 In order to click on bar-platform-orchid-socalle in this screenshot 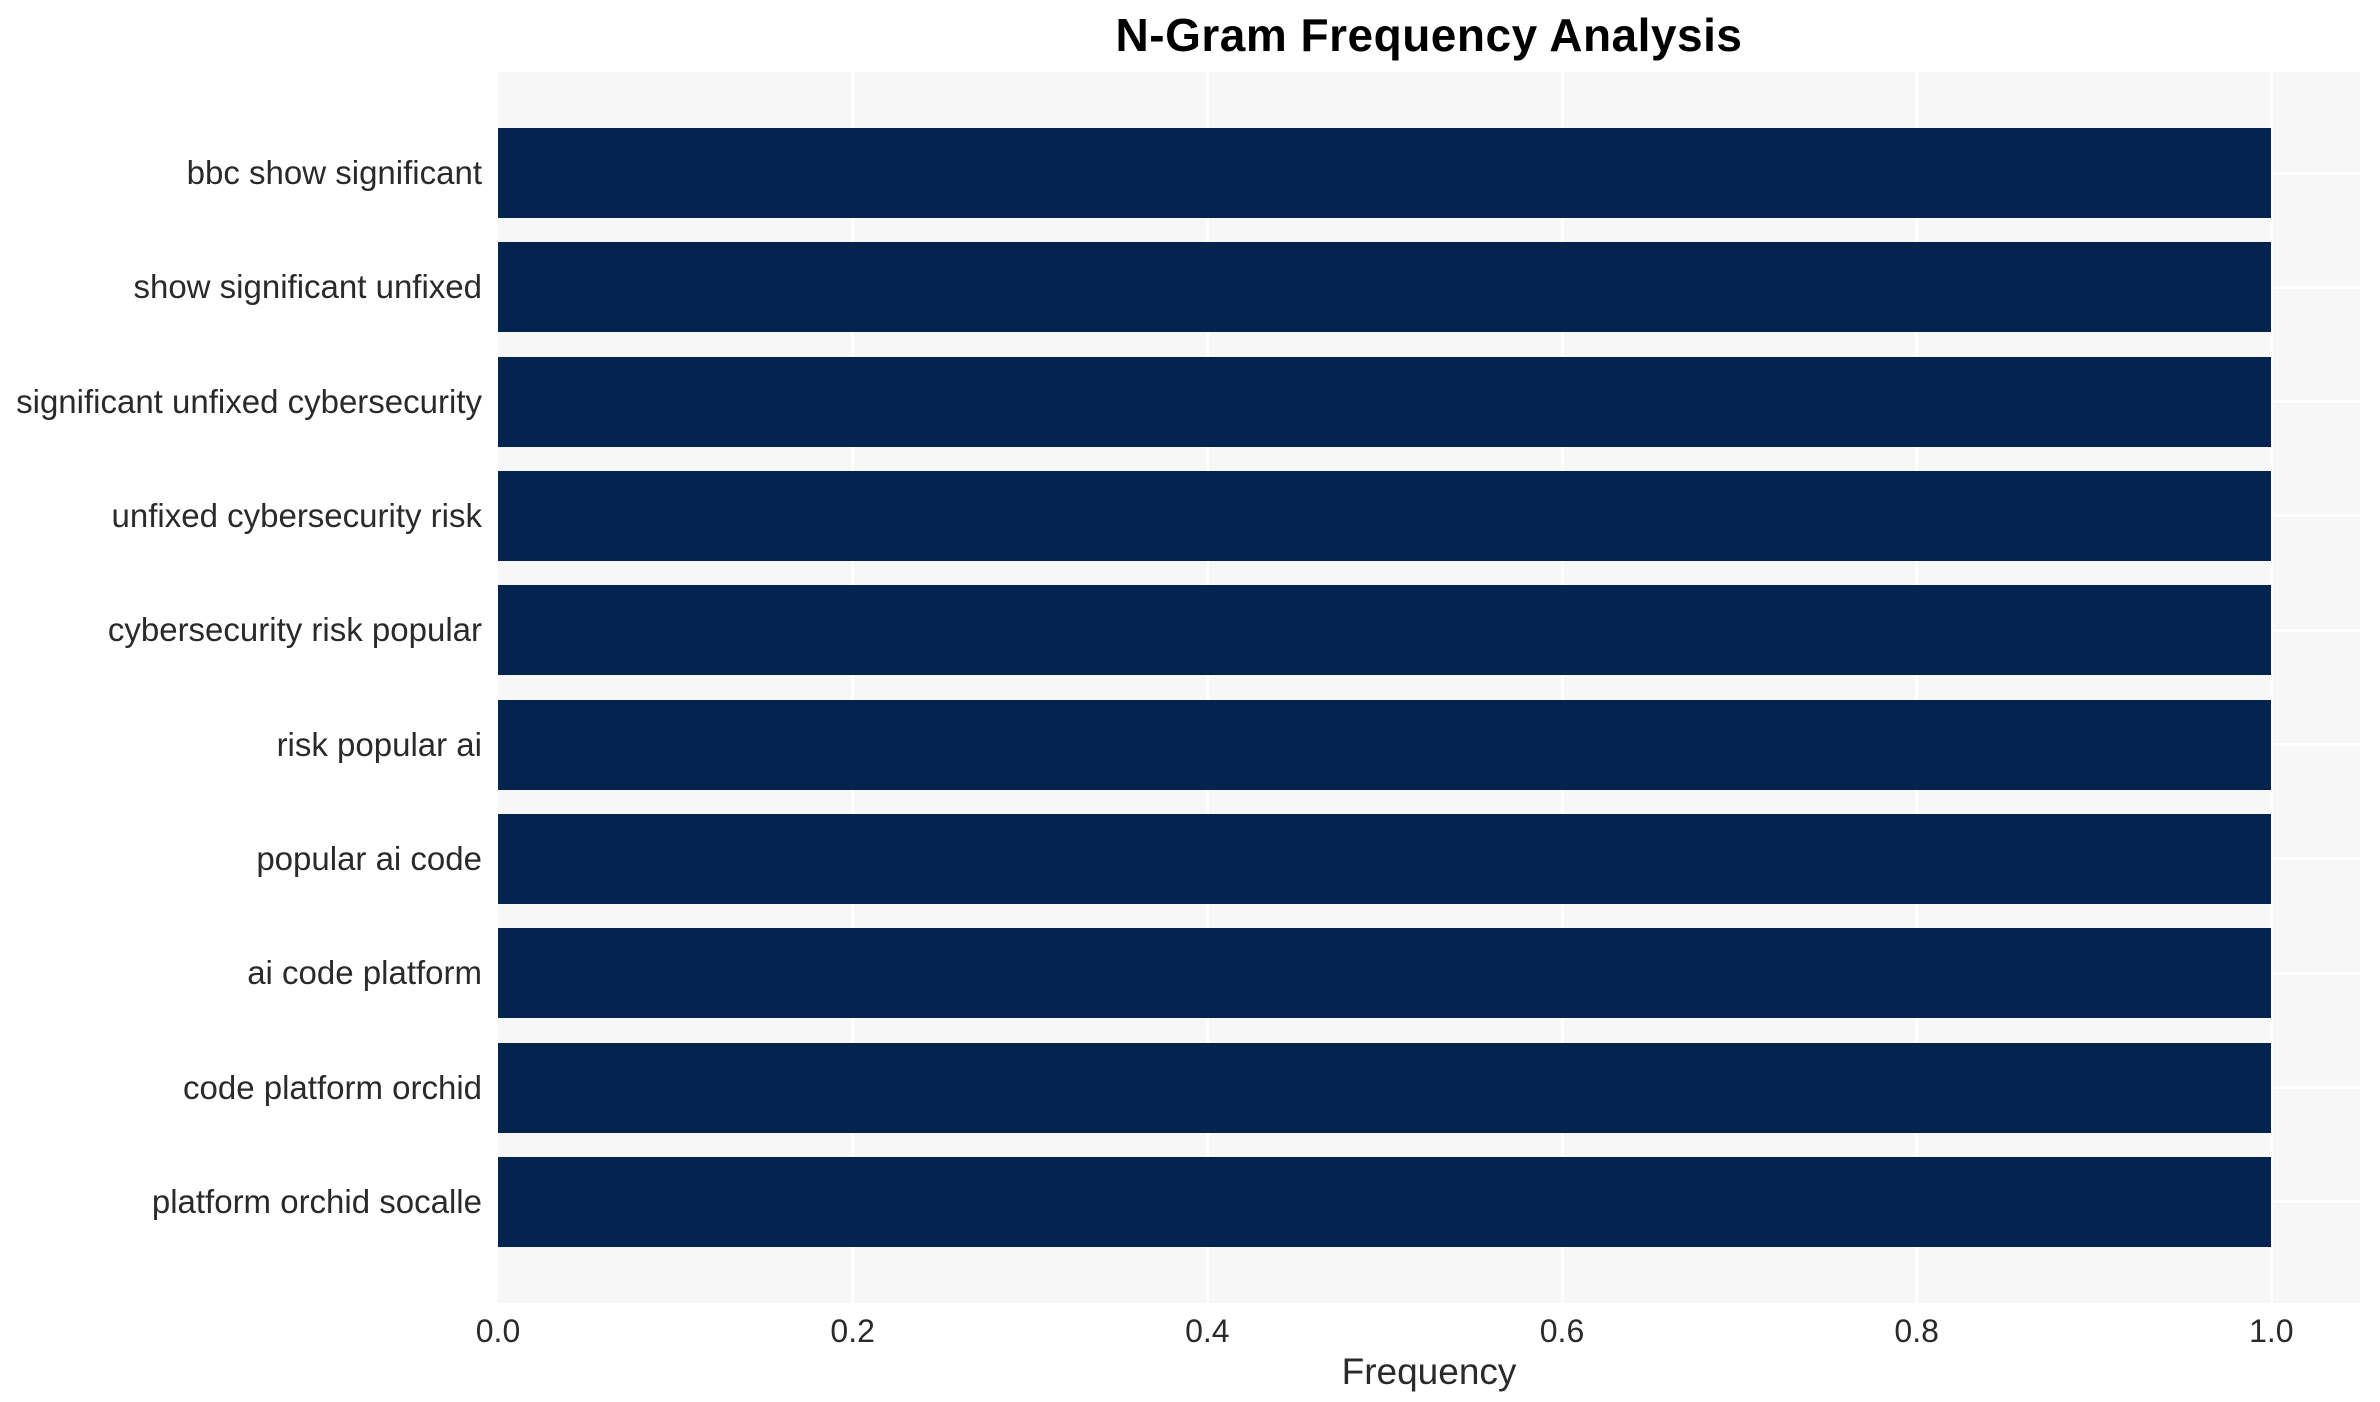, I will do `click(1384, 1201)`.